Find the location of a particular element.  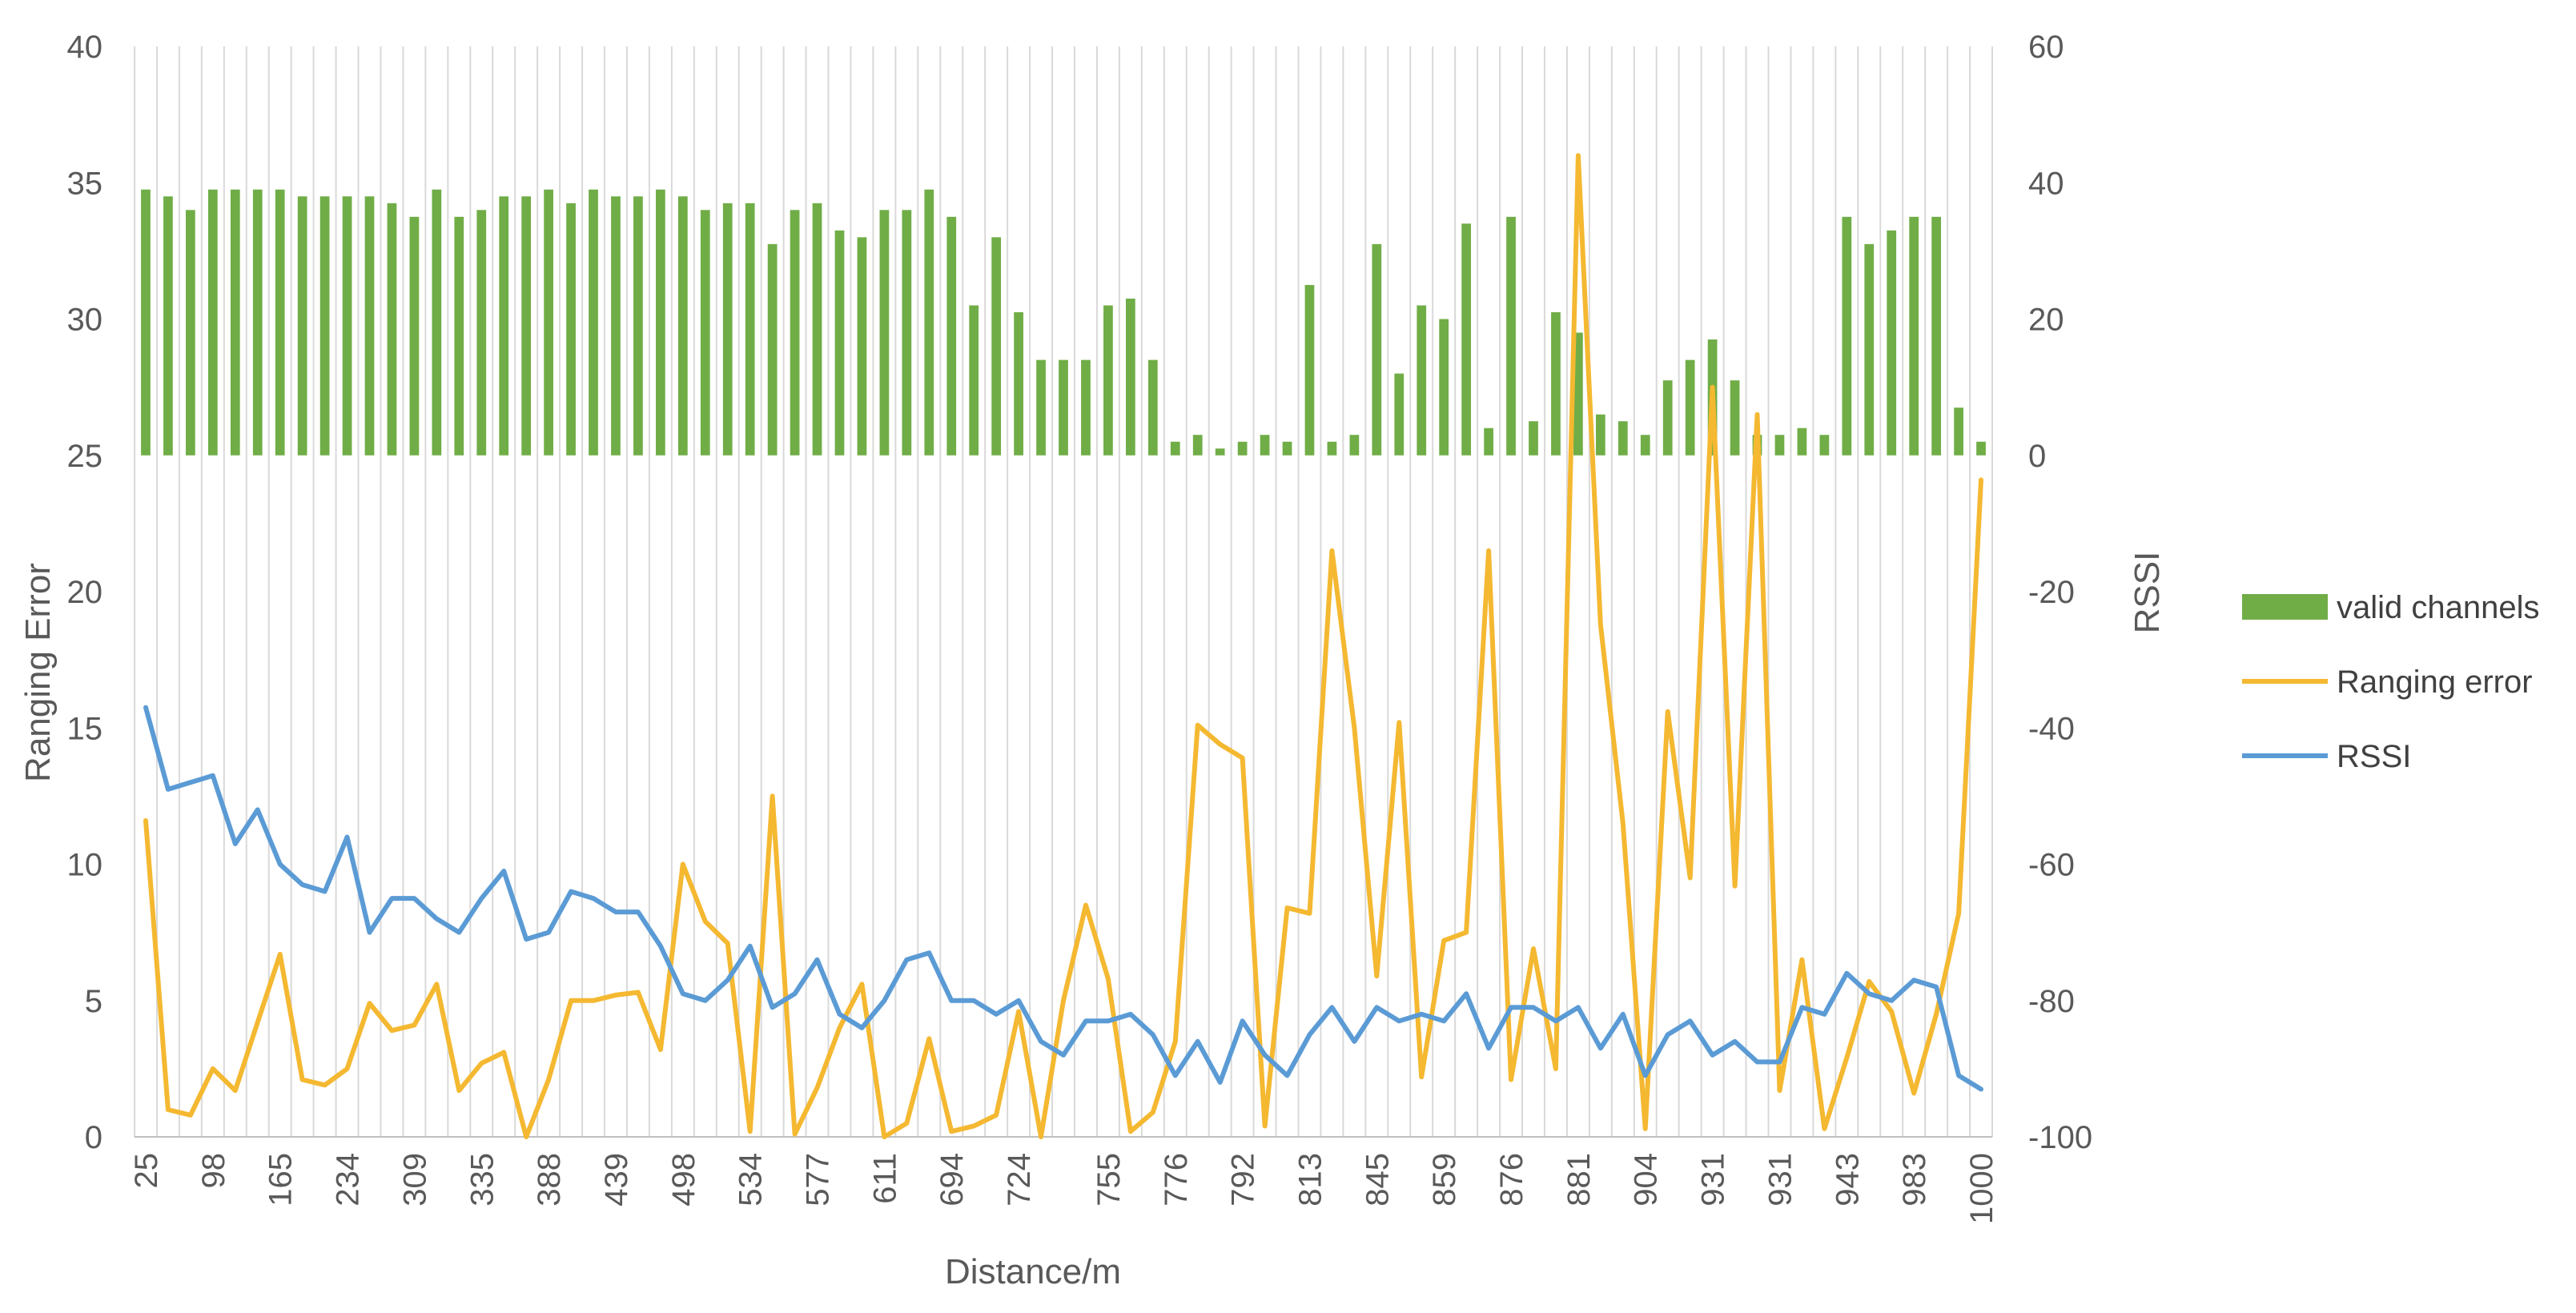

y-tick-right: -80 is located at coordinates (2051, 1001).